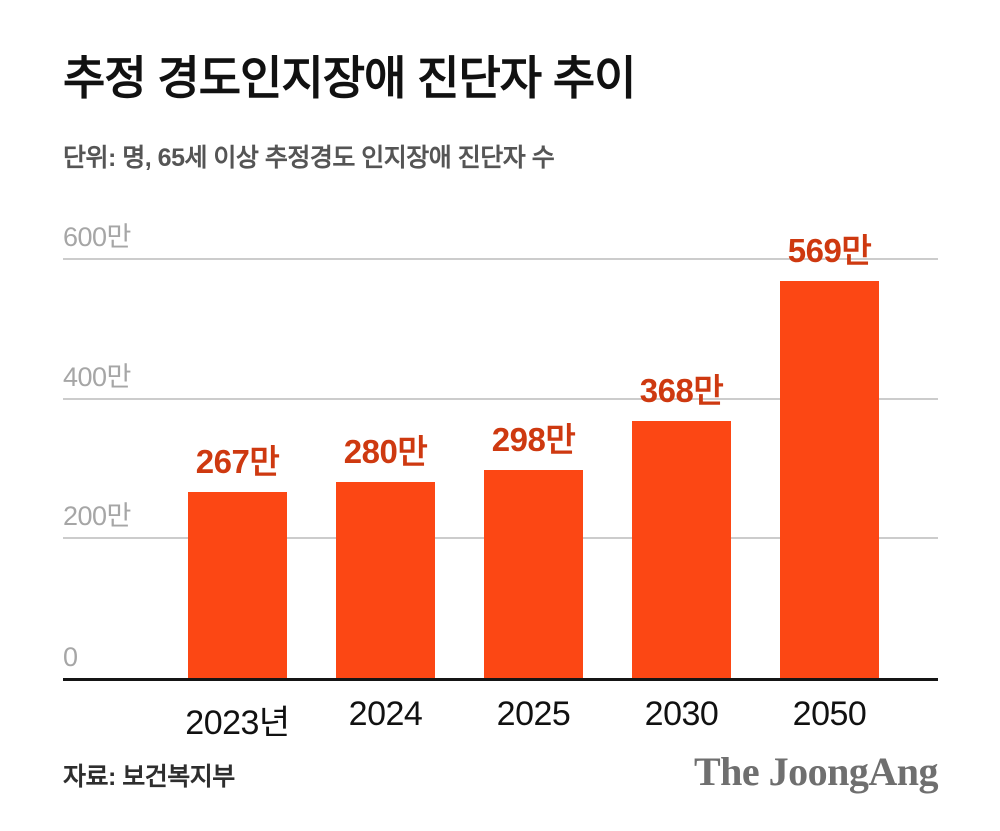  Describe the element at coordinates (97, 237) in the screenshot. I see `y-axis-tick-label: 600만` at that location.